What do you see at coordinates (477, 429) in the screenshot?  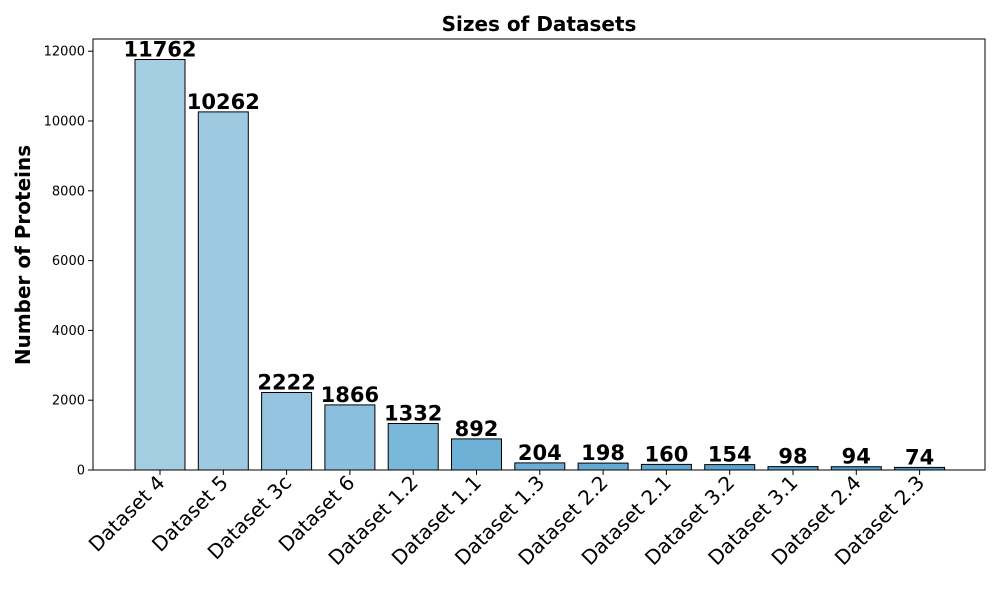 I see `data-label: 892` at bounding box center [477, 429].